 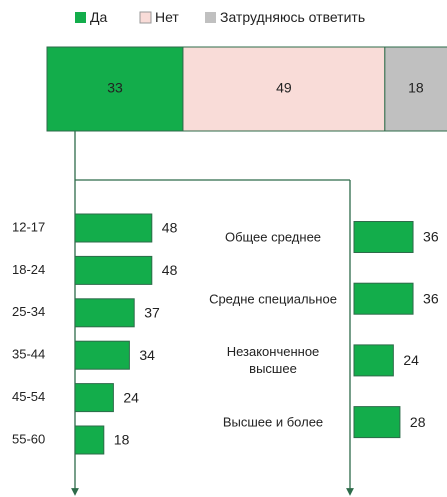 What do you see at coordinates (28, 226) in the screenshot?
I see `category-label: 12-17` at bounding box center [28, 226].